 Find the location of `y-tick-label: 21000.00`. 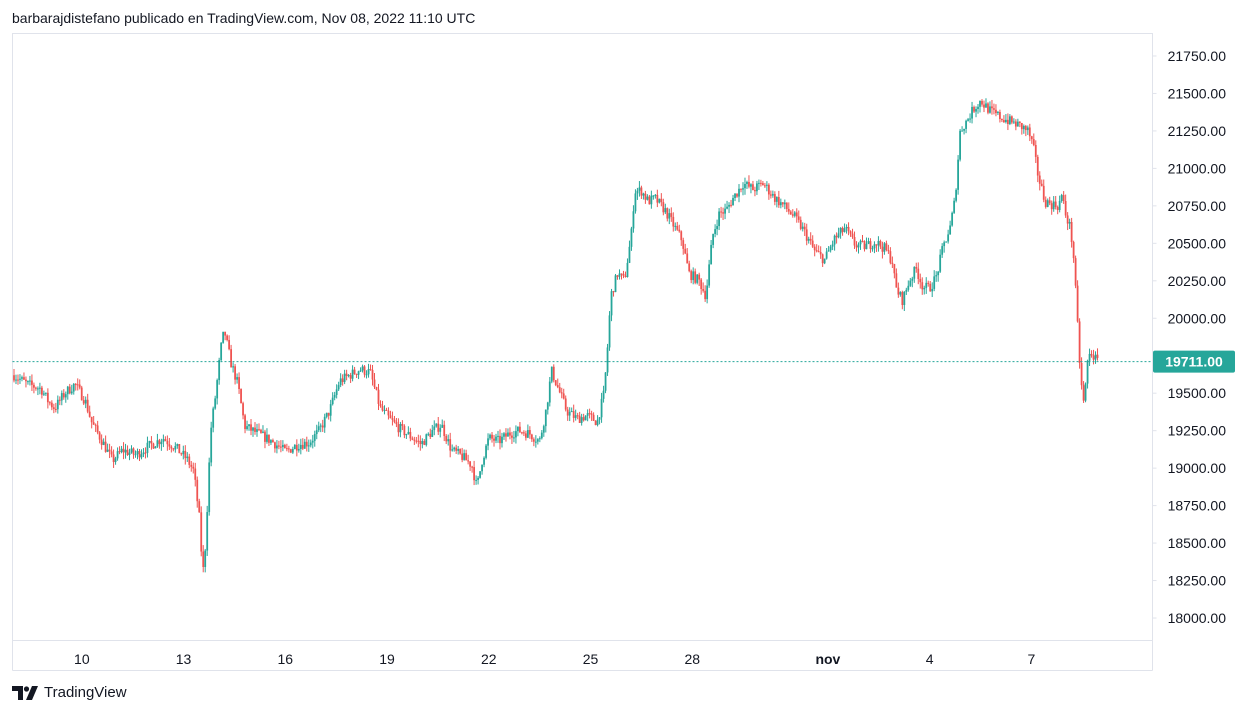

y-tick-label: 21000.00 is located at coordinates (1197, 168).